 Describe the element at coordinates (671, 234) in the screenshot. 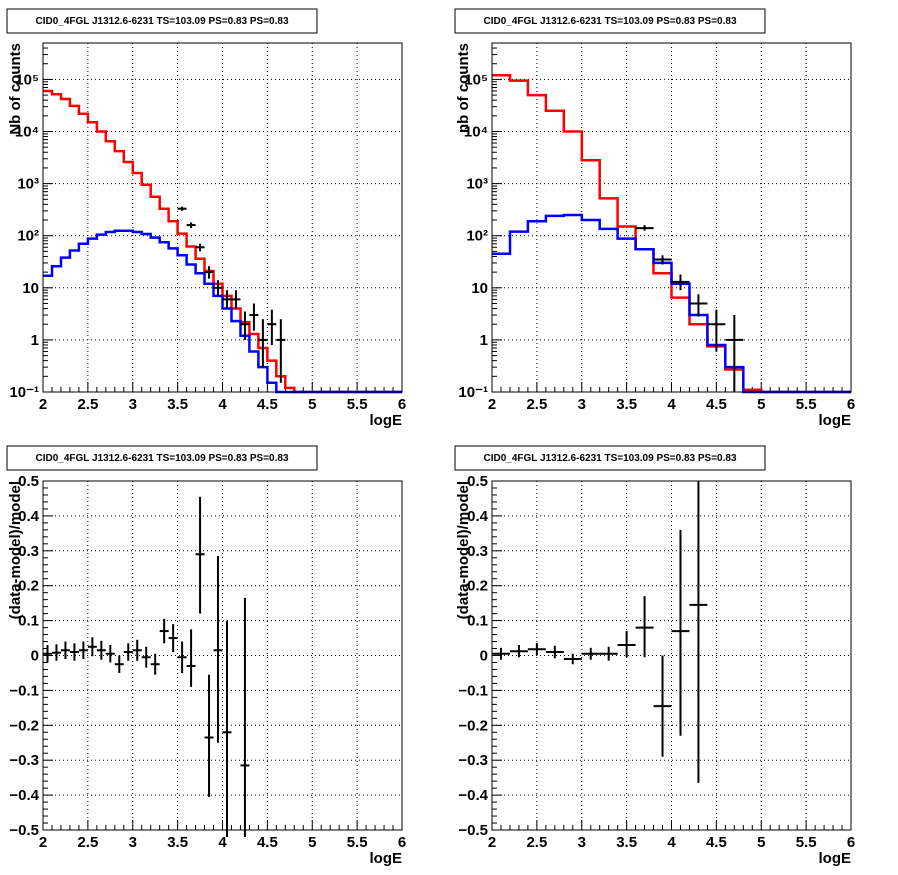

I see `histogram-line-red` at that location.